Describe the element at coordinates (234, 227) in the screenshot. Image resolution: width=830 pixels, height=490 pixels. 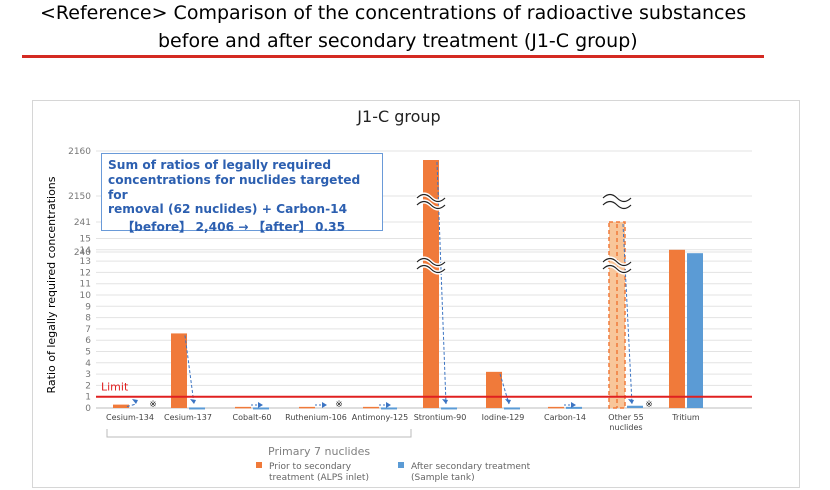
I see `summary-line-4: 【before】 2,406 → 【after】 0.35` at that location.